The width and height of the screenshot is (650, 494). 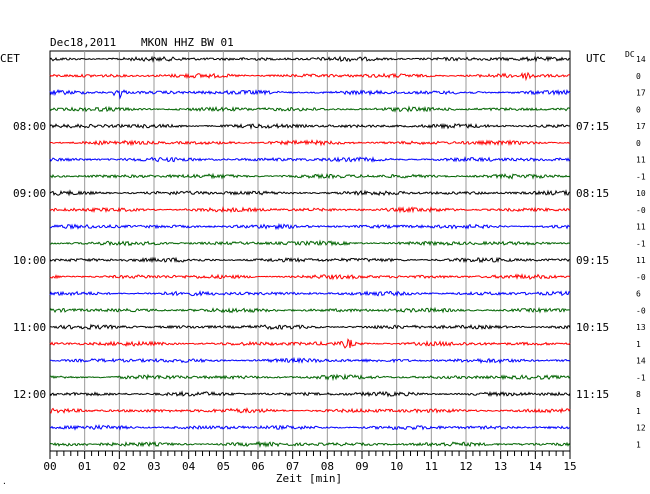 What do you see at coordinates (29, 394) in the screenshot?
I see `left-time-label: 12:00` at bounding box center [29, 394].